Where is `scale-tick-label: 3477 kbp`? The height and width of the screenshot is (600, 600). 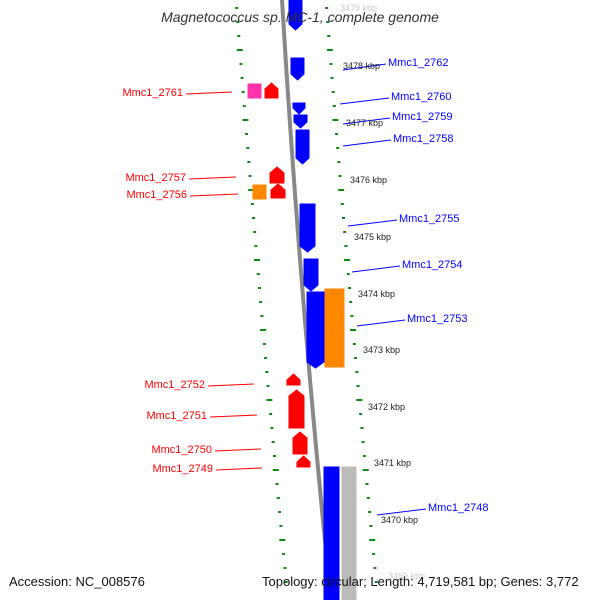 scale-tick-label: 3477 kbp is located at coordinates (365, 123).